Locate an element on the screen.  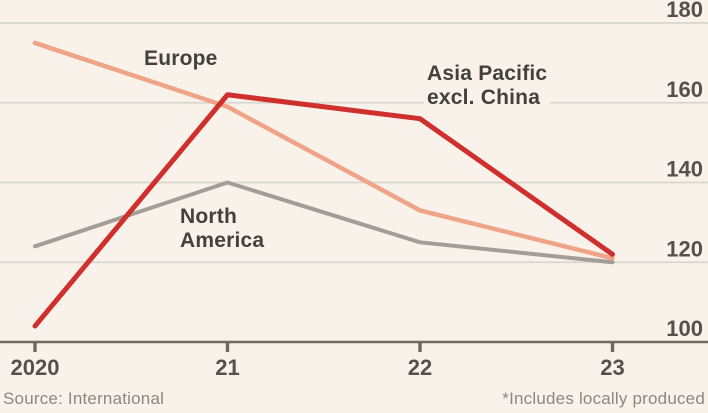
series-label-north-america: North America is located at coordinates (222, 229).